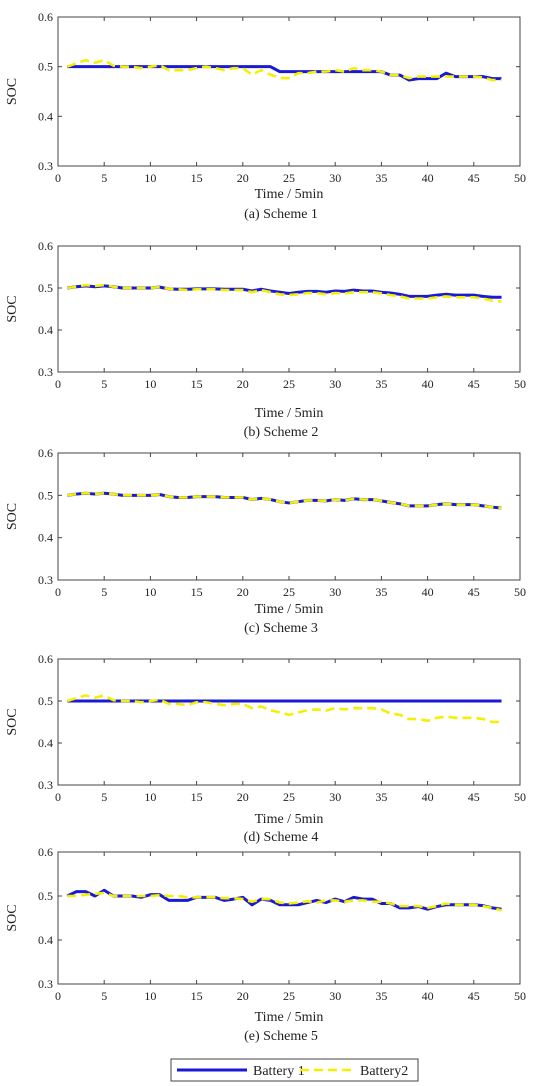 This screenshot has width=550, height=1086. Describe the element at coordinates (281, 1036) in the screenshot. I see `panel-caption: (e) Scheme 5` at that location.